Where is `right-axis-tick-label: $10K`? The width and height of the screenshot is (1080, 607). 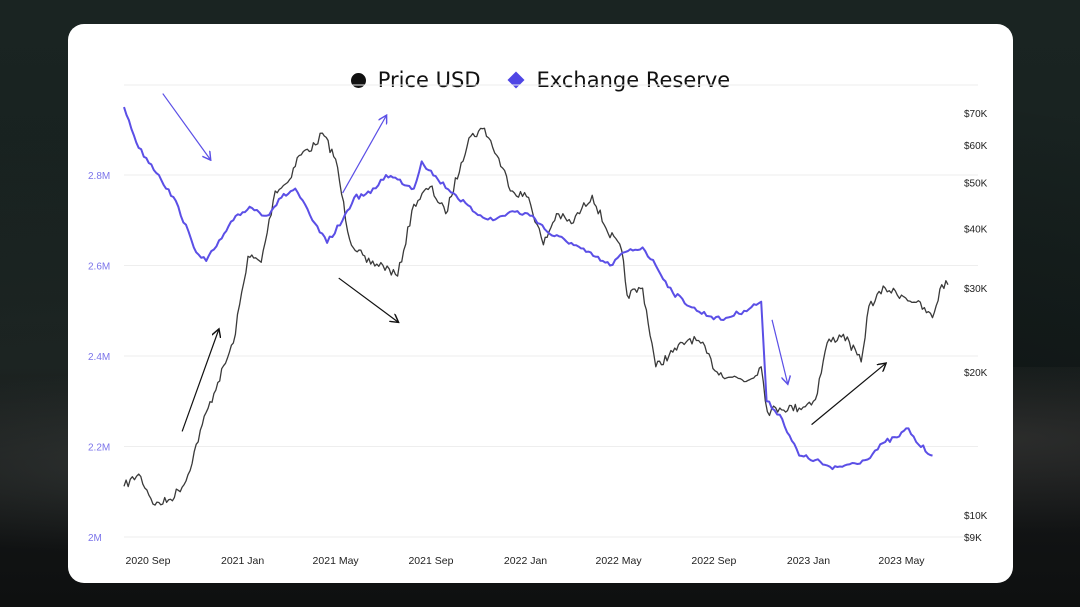
right-axis-tick-label: $10K is located at coordinates (976, 516).